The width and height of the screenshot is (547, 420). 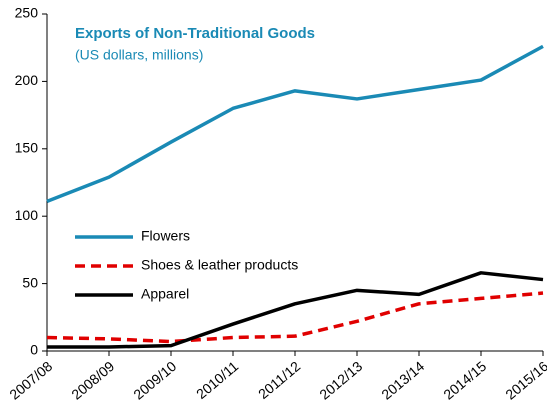 What do you see at coordinates (30, 380) in the screenshot?
I see `x-tick-label: 2007/08` at bounding box center [30, 380].